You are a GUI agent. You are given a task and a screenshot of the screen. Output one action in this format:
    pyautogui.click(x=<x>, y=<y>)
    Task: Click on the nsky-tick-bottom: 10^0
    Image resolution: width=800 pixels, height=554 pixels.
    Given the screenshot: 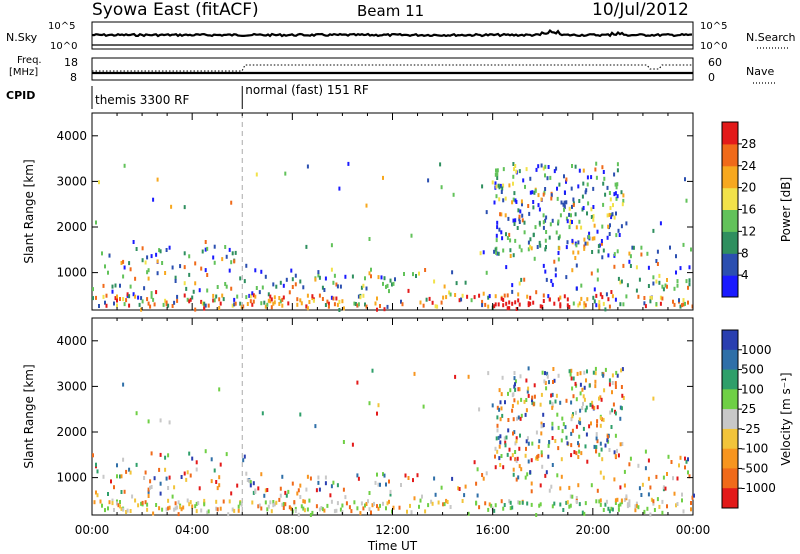 What is the action you would take?
    pyautogui.click(x=63, y=46)
    